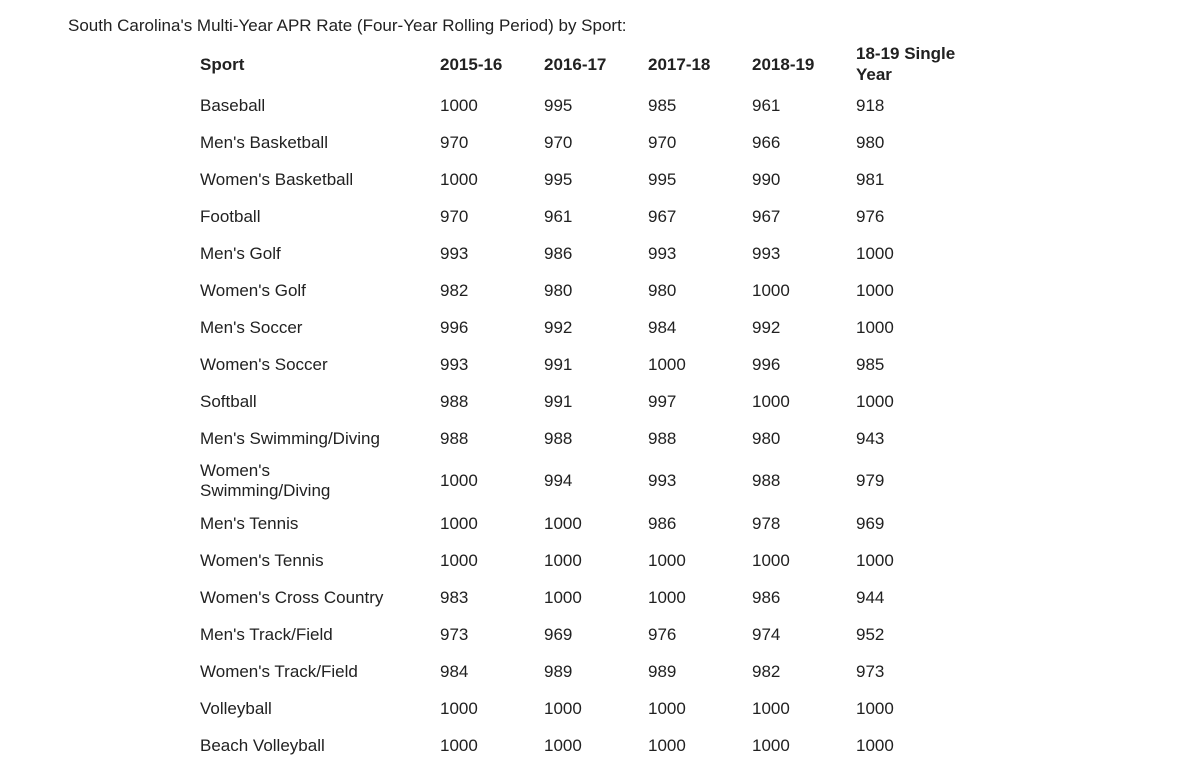  What do you see at coordinates (870, 597) in the screenshot?
I see `apr-value-cell: 944` at bounding box center [870, 597].